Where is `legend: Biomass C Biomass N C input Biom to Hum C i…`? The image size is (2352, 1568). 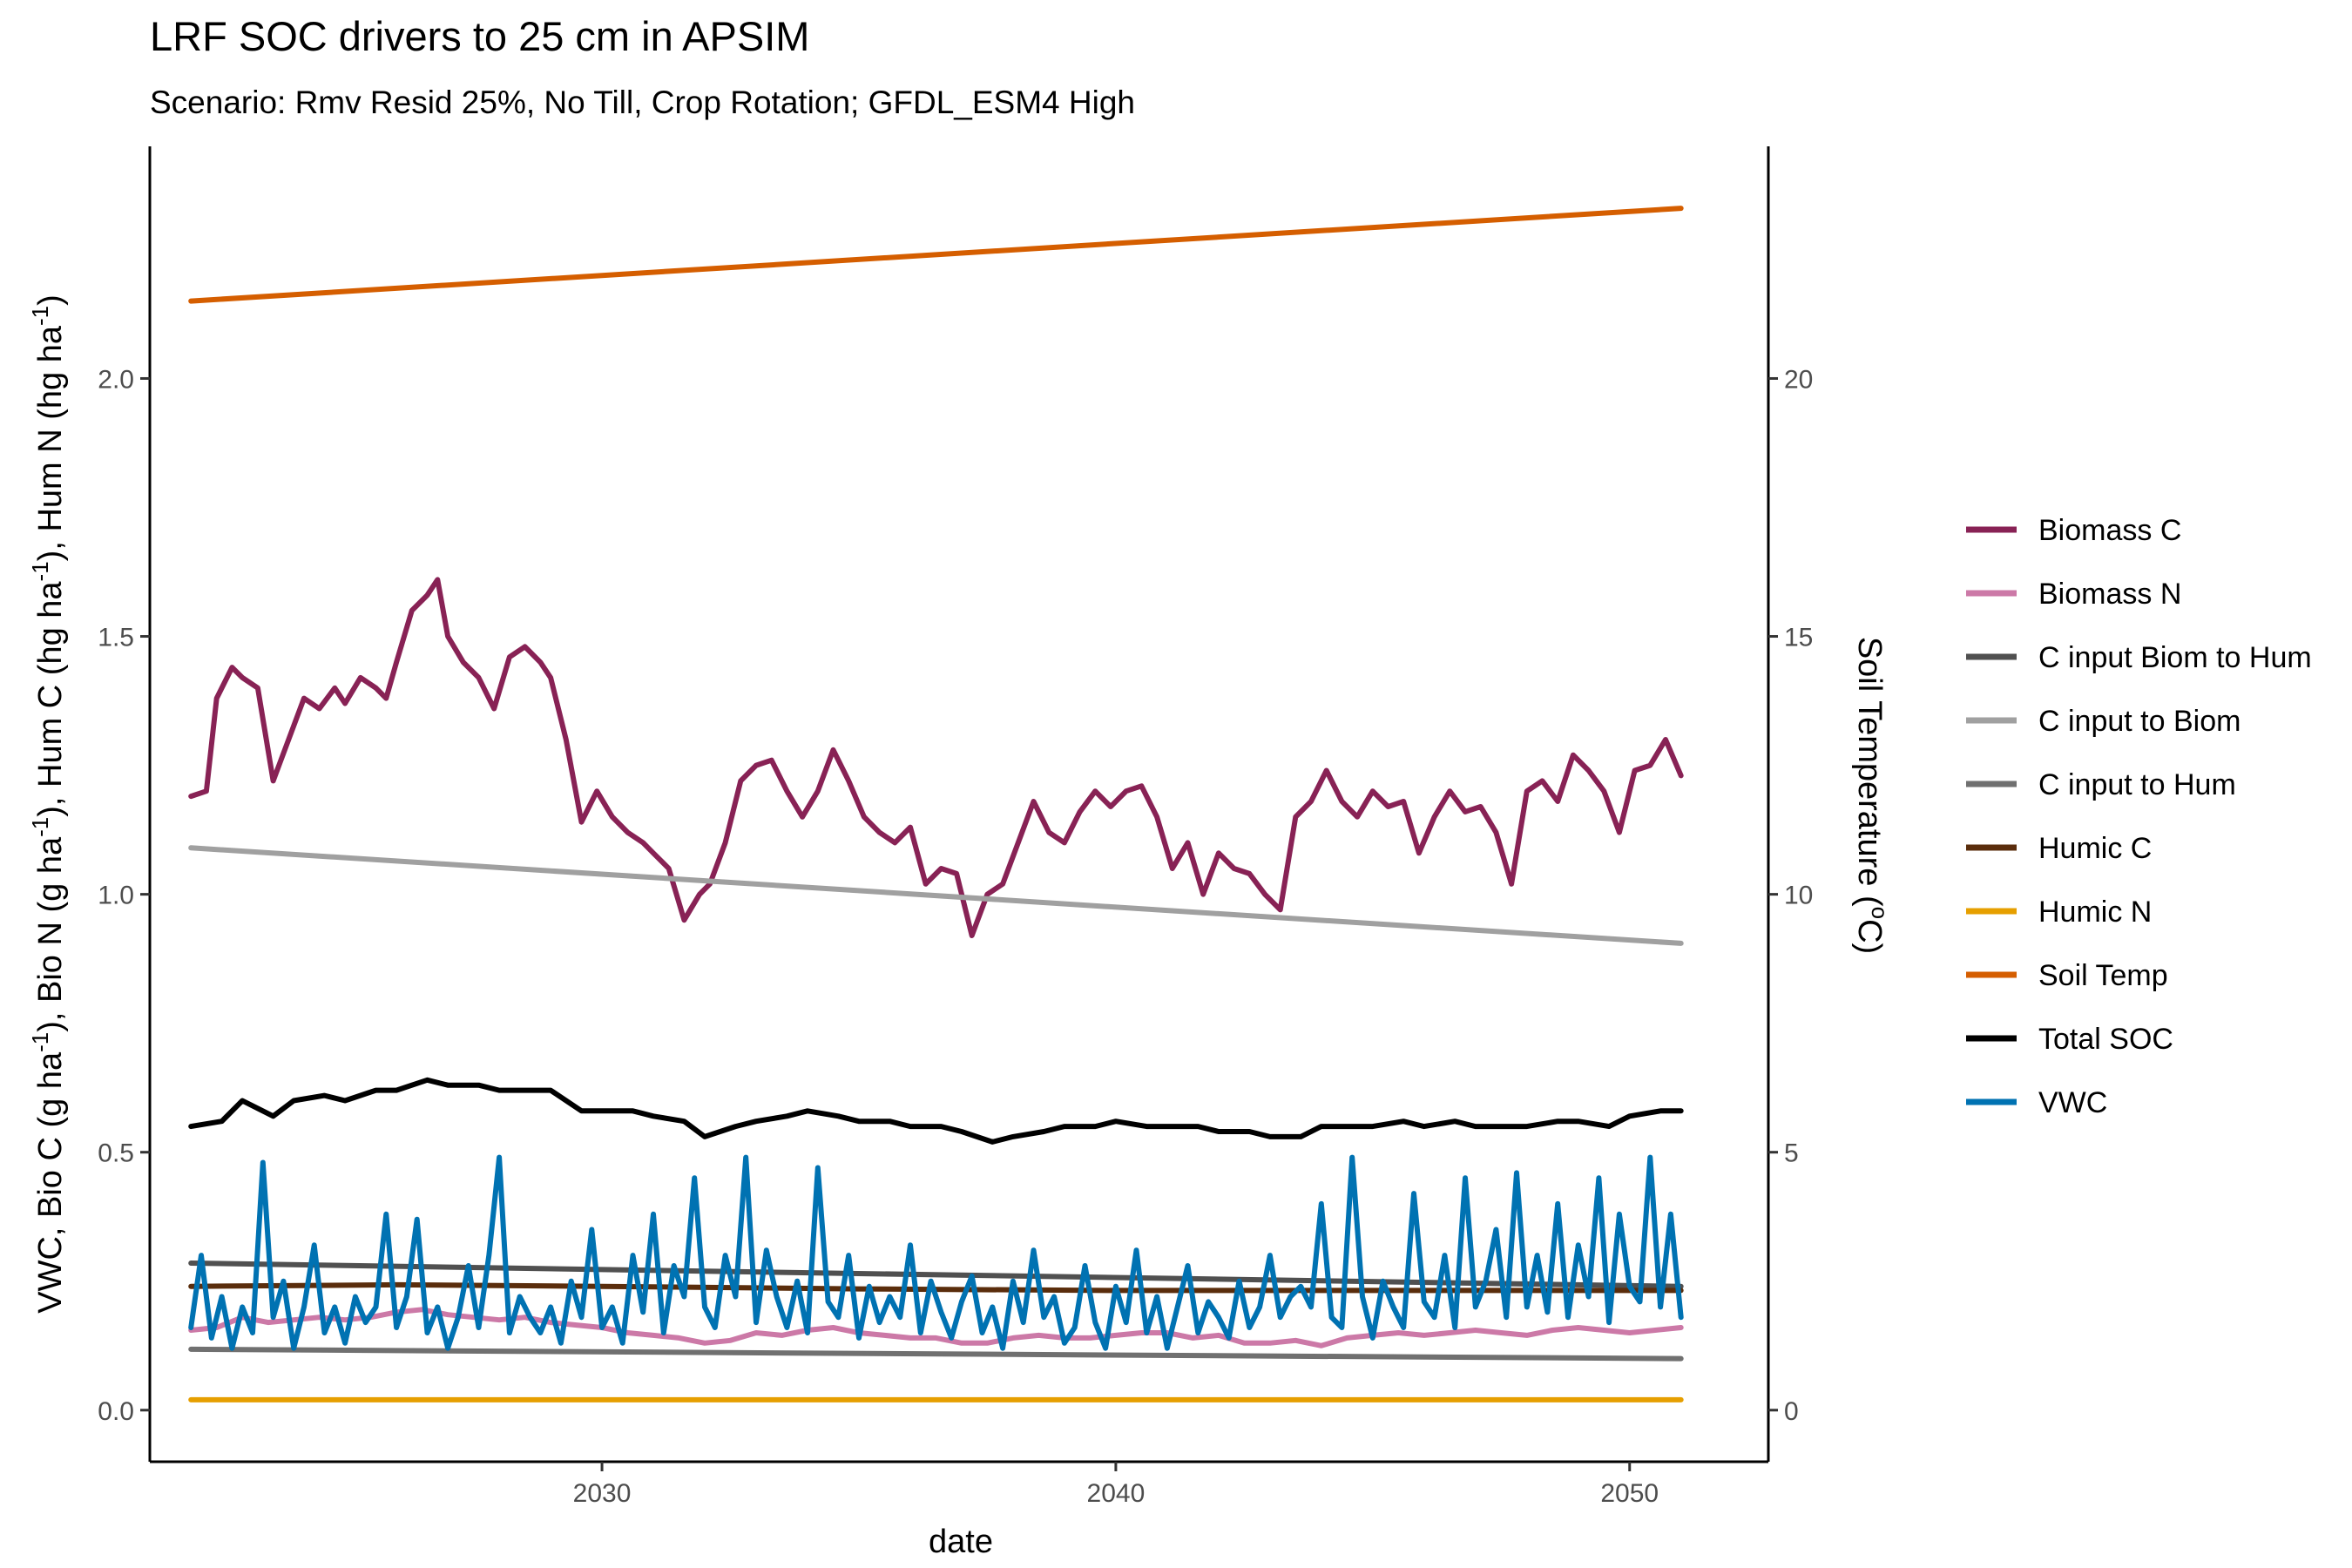
legend: Biomass C Biomass N C input Biom to Hum C i… is located at coordinates (2139, 816).